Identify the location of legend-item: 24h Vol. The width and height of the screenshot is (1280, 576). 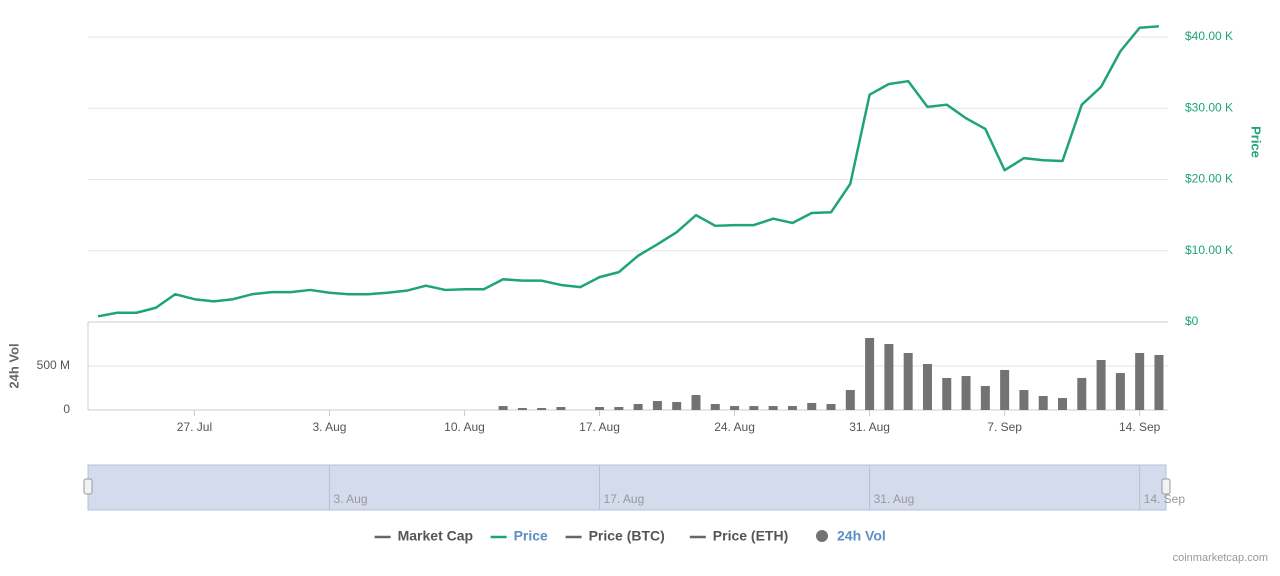
(851, 536).